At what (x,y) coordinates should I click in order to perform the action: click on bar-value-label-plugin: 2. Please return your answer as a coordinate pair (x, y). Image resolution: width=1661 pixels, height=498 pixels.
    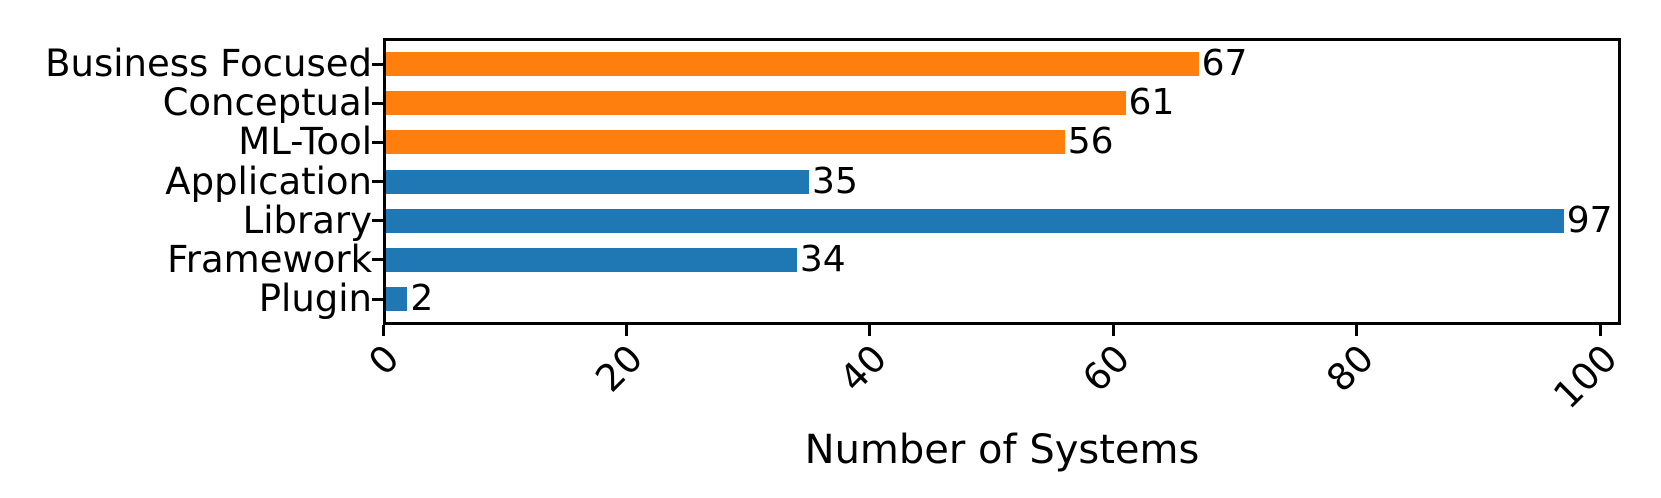
    Looking at the image, I should click on (422, 298).